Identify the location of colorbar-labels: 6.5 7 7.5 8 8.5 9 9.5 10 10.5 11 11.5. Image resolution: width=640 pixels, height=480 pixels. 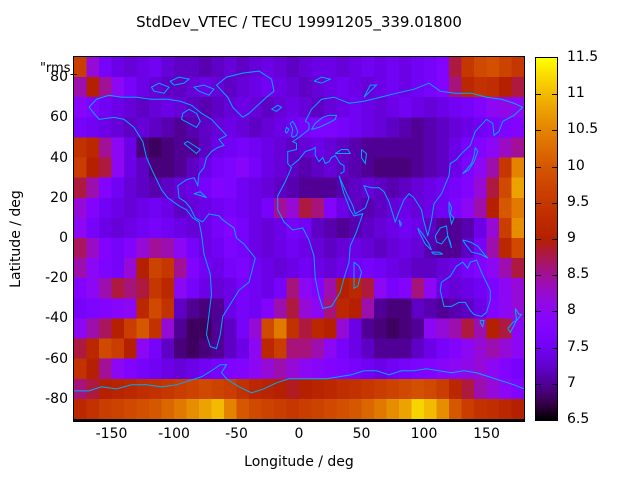
(597, 238).